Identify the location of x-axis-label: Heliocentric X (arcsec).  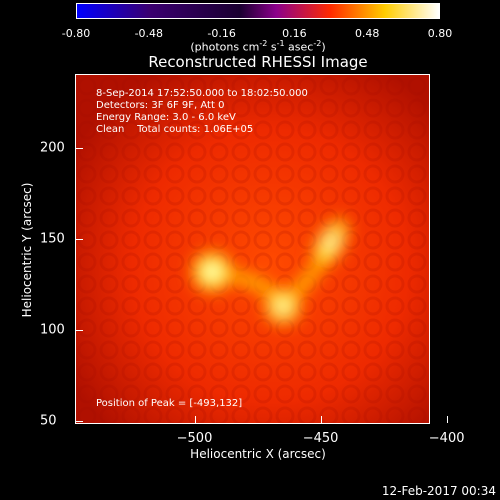
(258, 454).